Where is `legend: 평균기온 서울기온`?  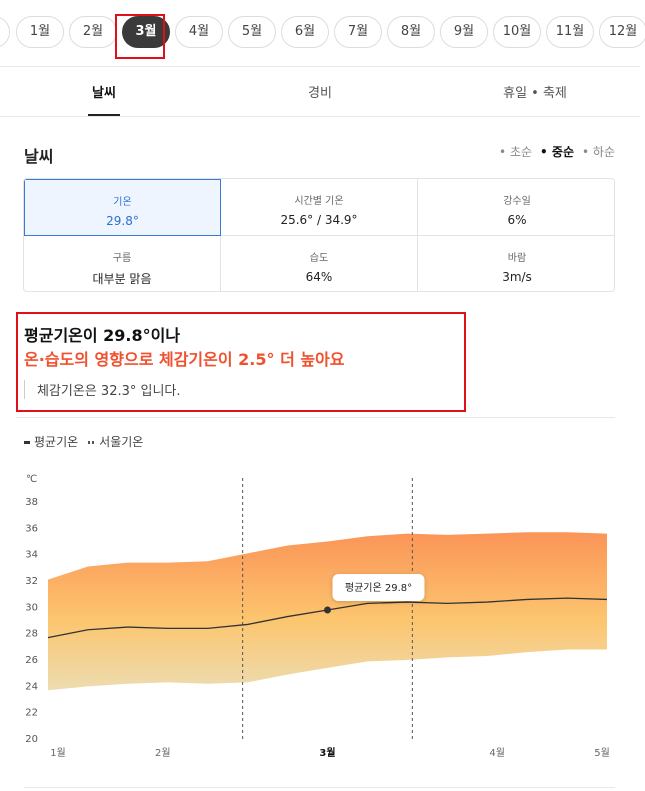 legend: 평균기온 서울기온 is located at coordinates (83, 441).